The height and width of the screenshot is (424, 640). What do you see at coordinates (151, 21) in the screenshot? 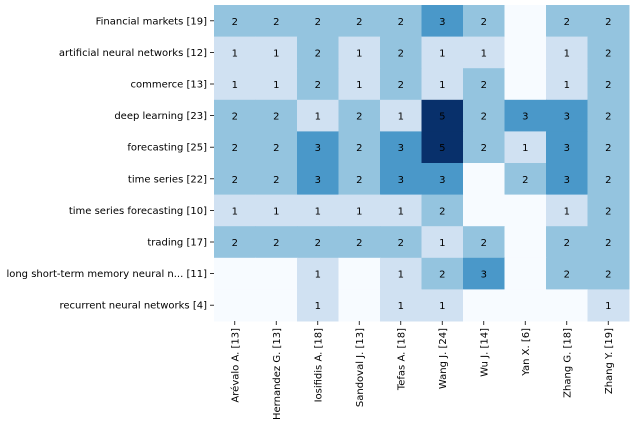
I see `y-tick-label: Financial markets [19]` at bounding box center [151, 21].